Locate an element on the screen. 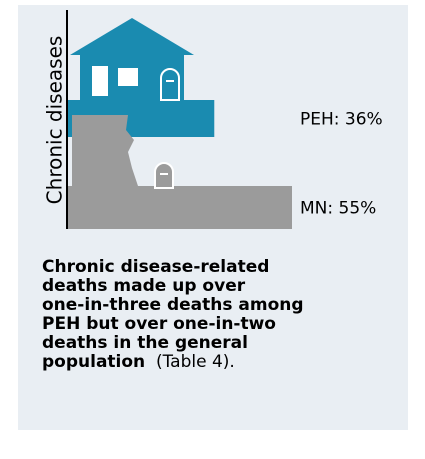 The height and width of the screenshot is (459, 425). annotation-line: Chronic disease-related is located at coordinates (156, 267).